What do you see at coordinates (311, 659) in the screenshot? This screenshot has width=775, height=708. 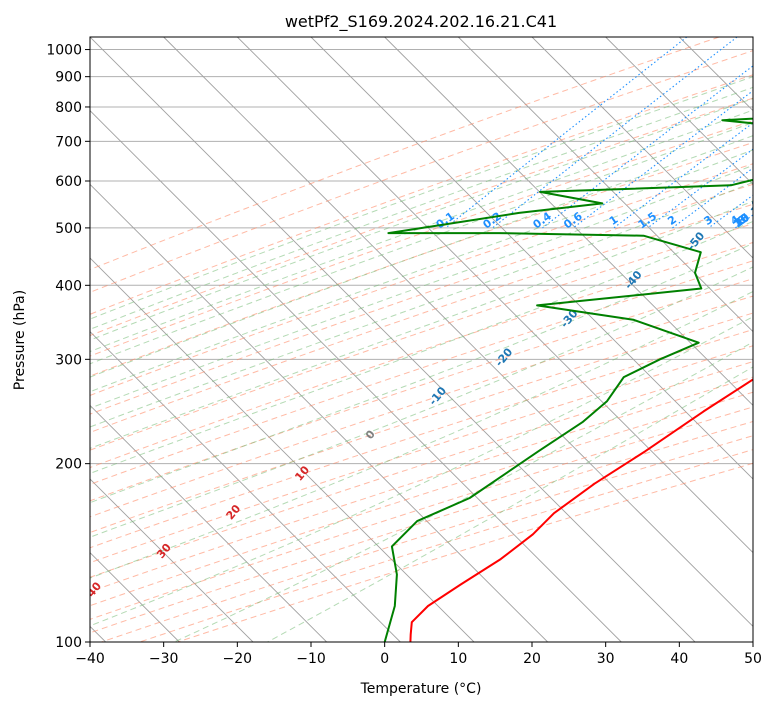 I see `x-tick-label: −10` at bounding box center [311, 659].